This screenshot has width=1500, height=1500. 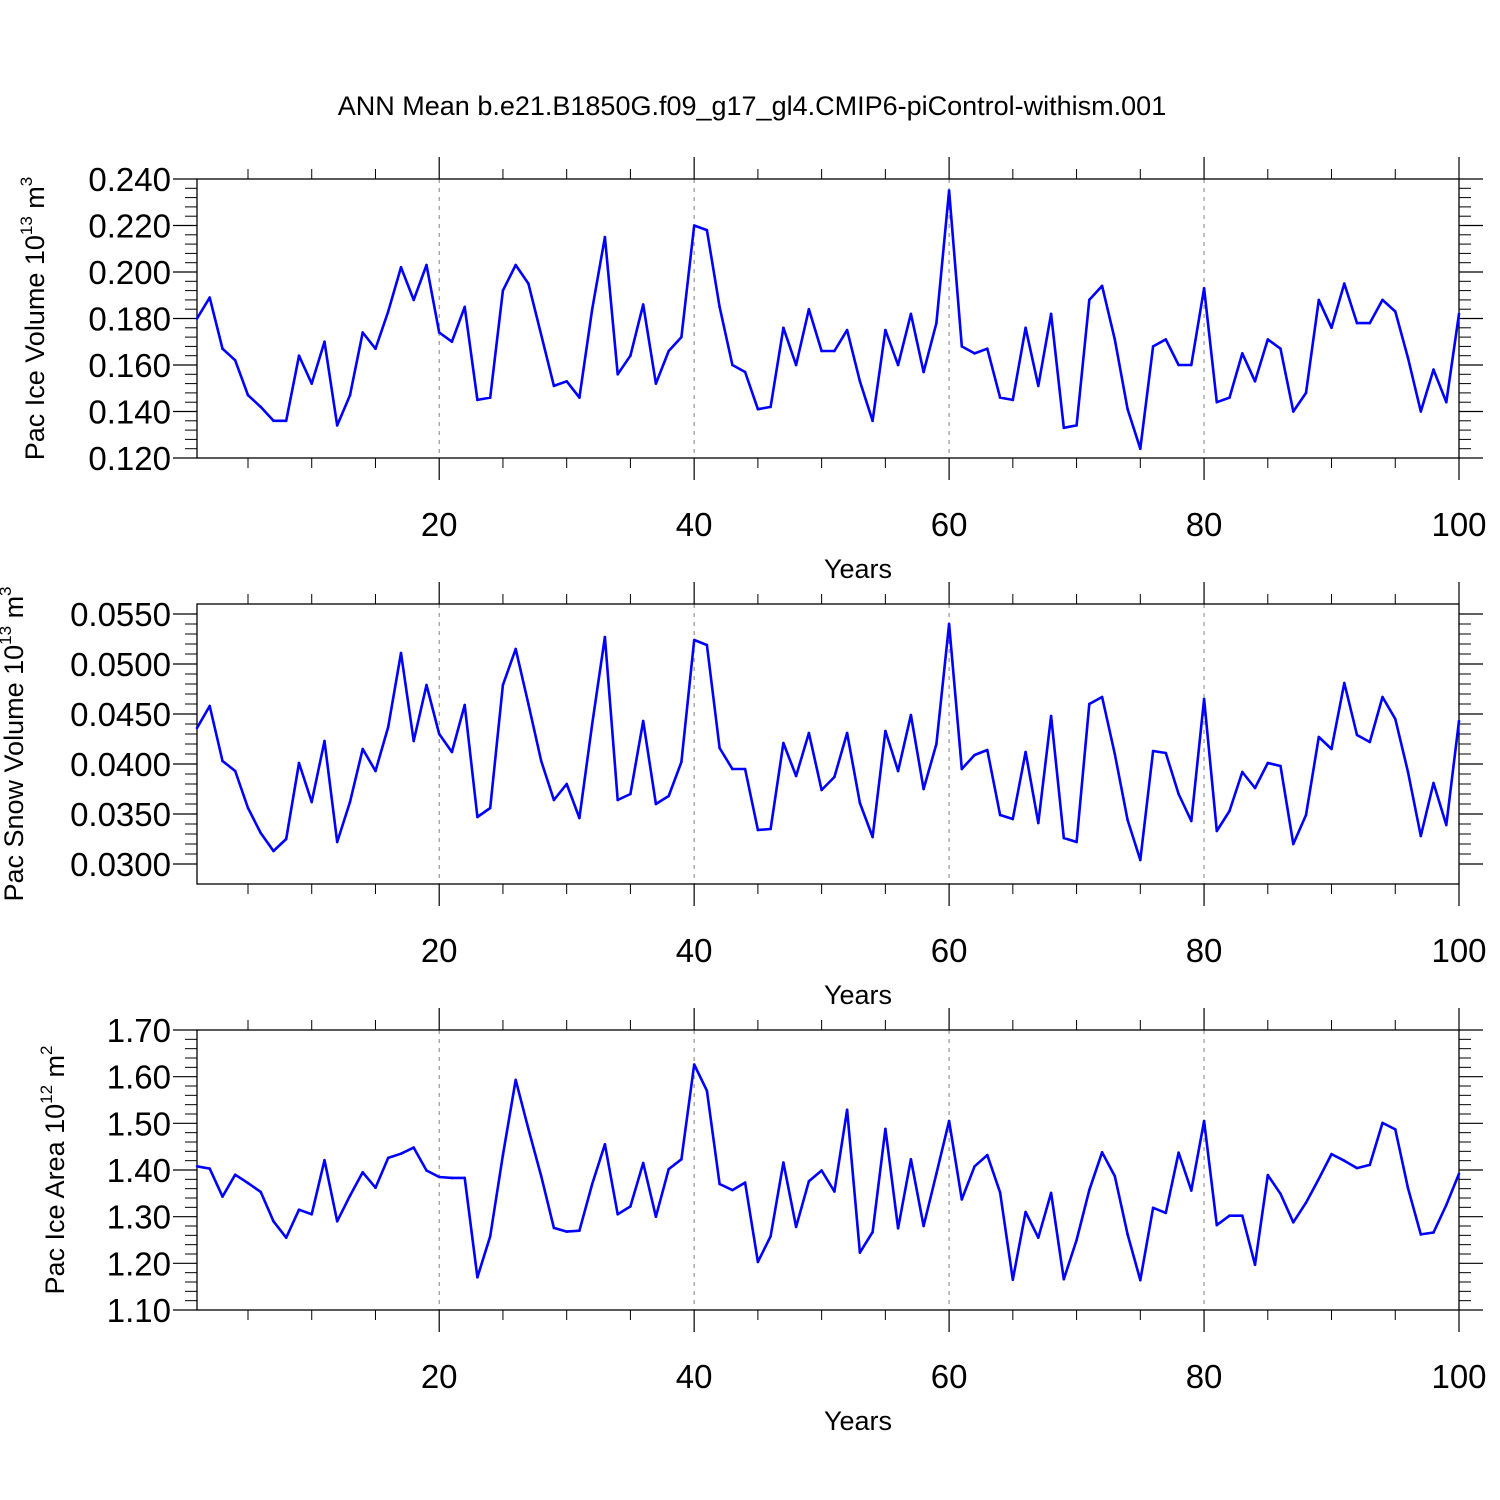 I want to click on y-tick-label: 1.50, so click(x=139, y=1123).